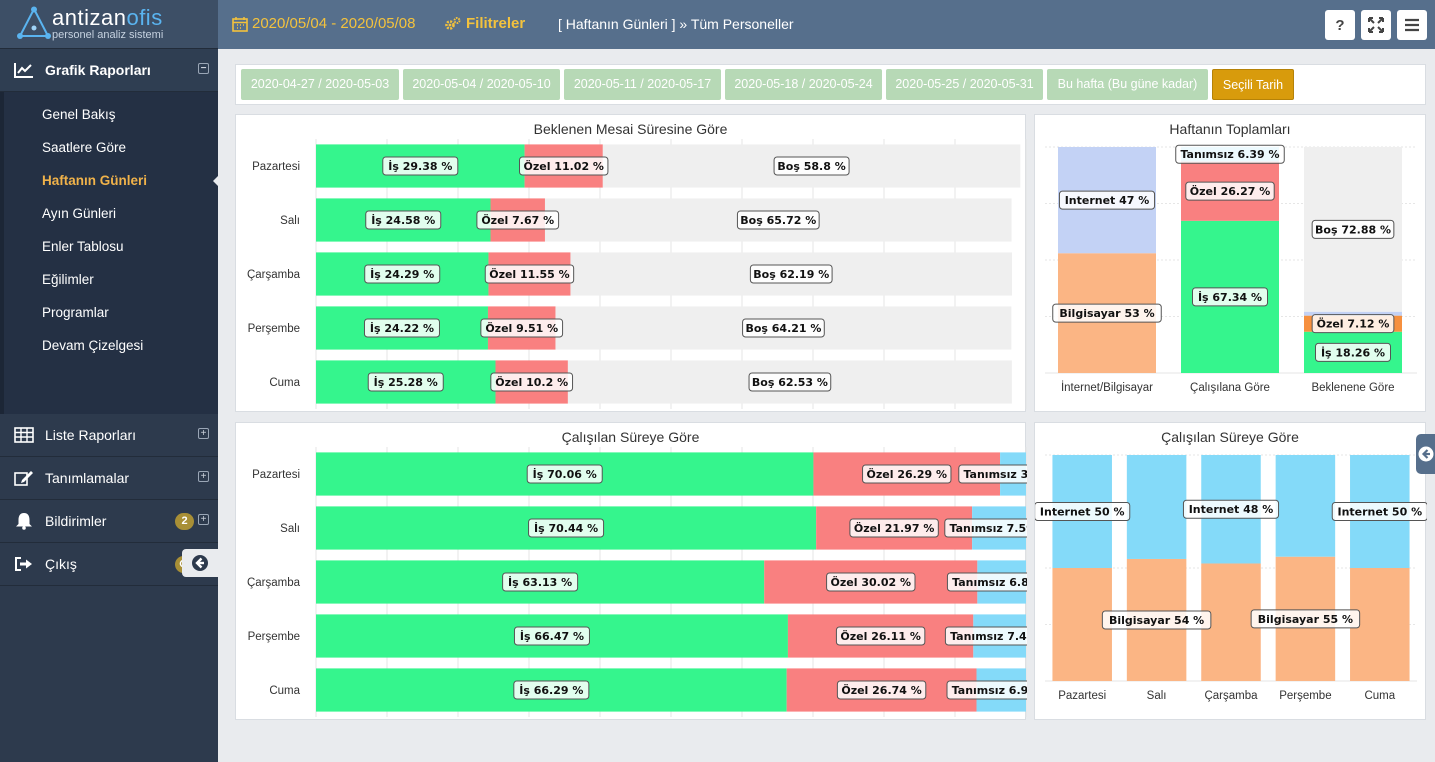  I want to click on menu-button, so click(1412, 25).